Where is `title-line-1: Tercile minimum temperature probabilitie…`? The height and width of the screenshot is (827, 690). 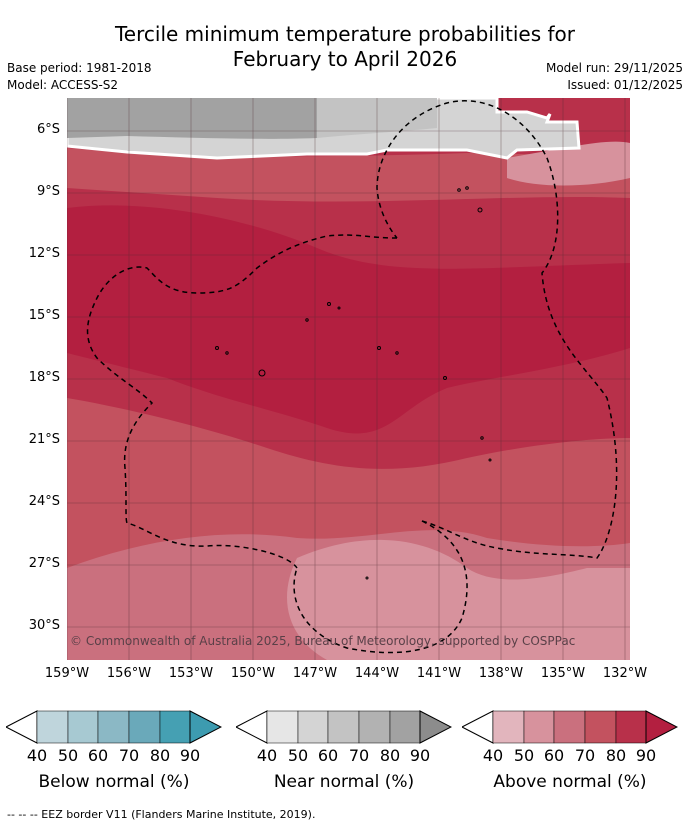 title-line-1: Tercile minimum temperature probabilitie… is located at coordinates (345, 34).